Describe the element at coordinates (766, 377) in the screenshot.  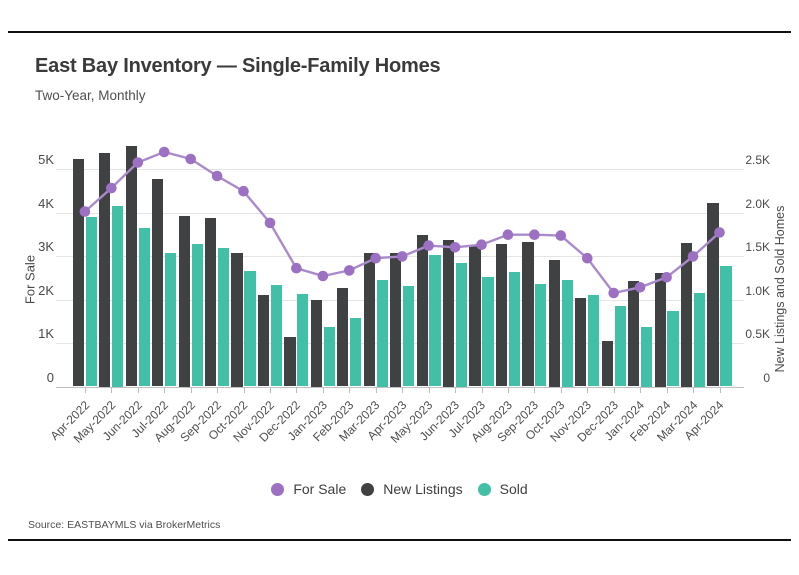
I see `right-axis-tick-label: 0` at that location.